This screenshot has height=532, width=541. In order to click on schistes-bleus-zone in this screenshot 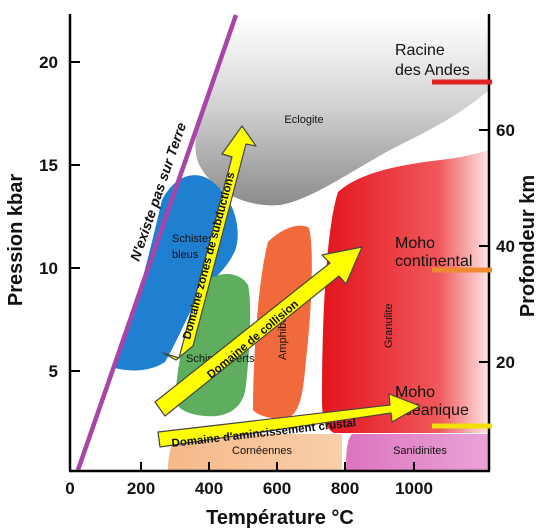, I will do `click(176, 273)`.